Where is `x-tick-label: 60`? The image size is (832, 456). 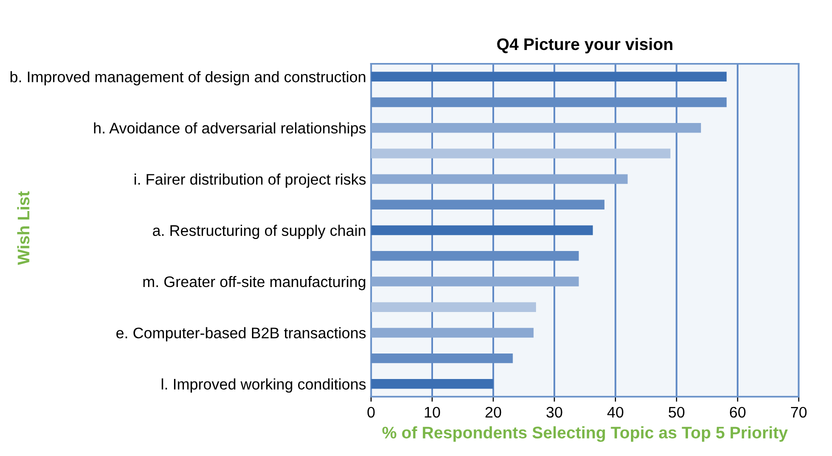 x-tick-label: 60 is located at coordinates (738, 412).